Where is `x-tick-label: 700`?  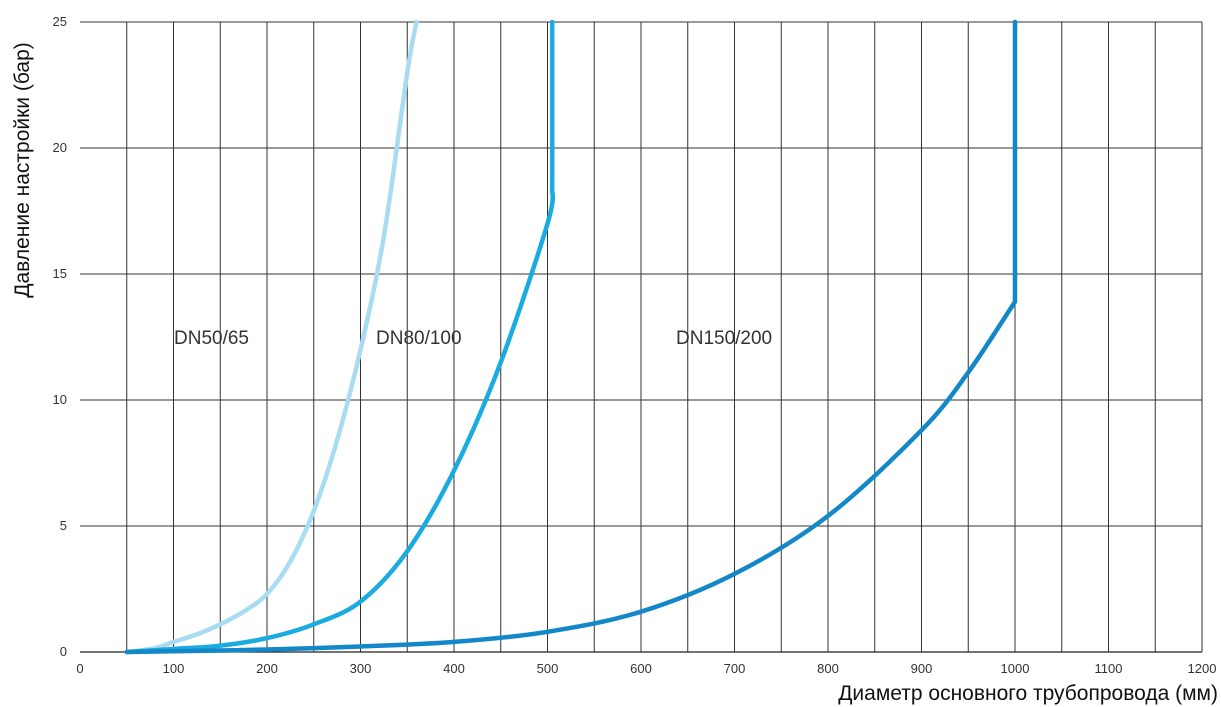
x-tick-label: 700 is located at coordinates (735, 668).